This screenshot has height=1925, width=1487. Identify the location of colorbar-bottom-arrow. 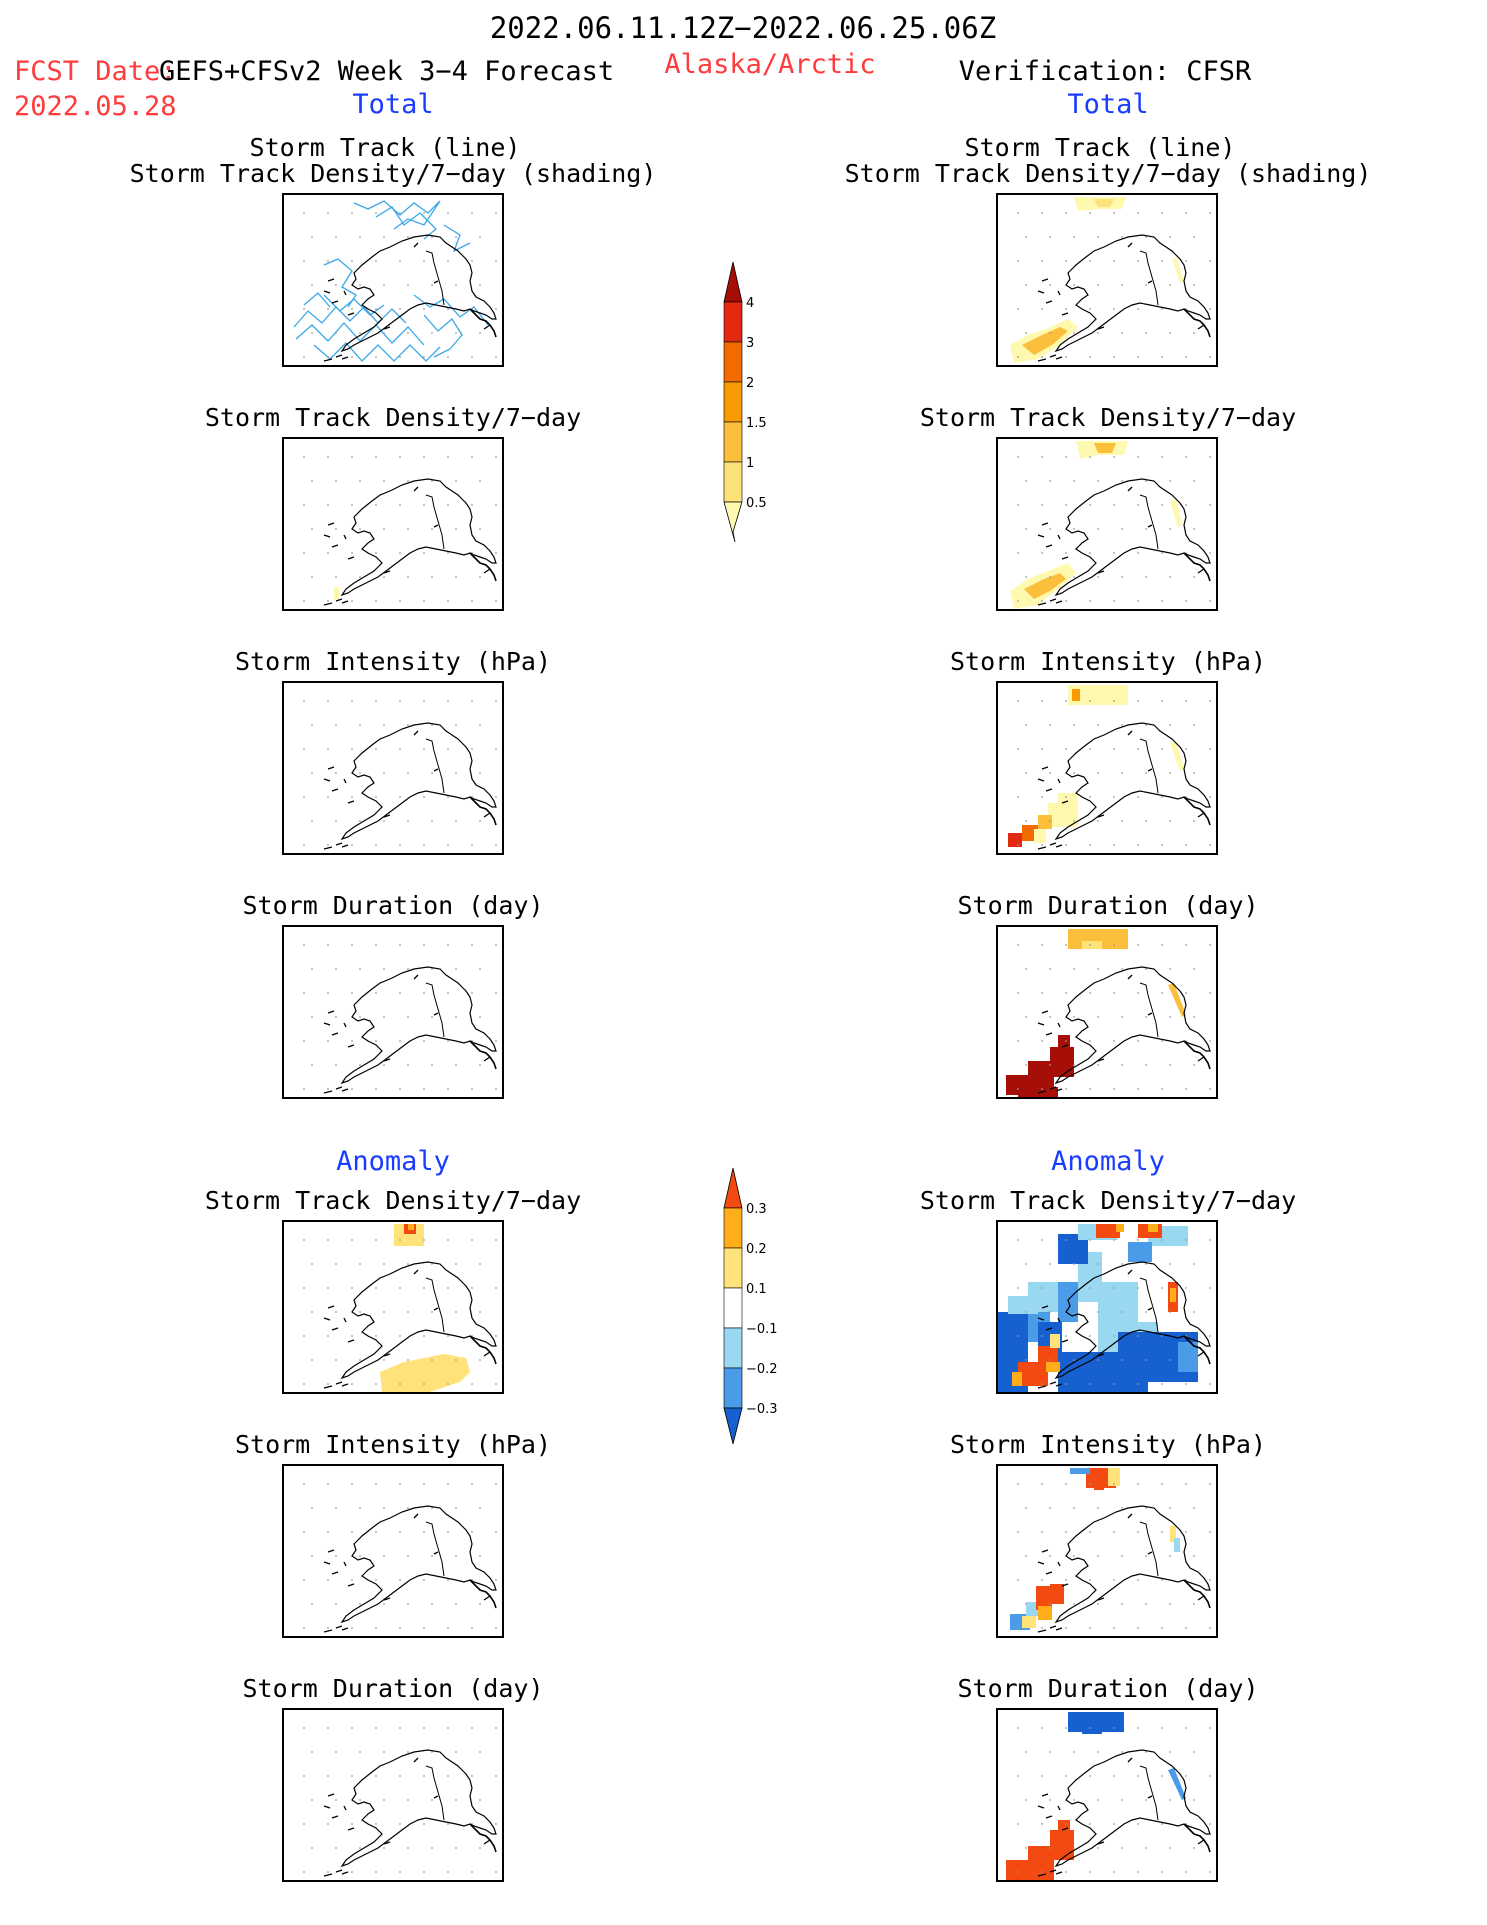
(733, 522).